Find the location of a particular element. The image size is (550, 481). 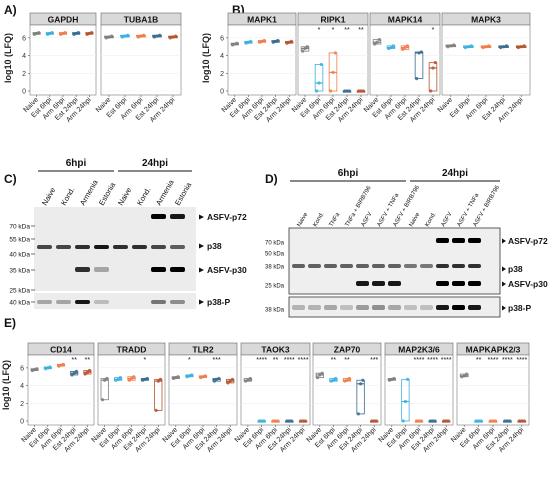

blot-membrane-phospho is located at coordinates (394, 307).